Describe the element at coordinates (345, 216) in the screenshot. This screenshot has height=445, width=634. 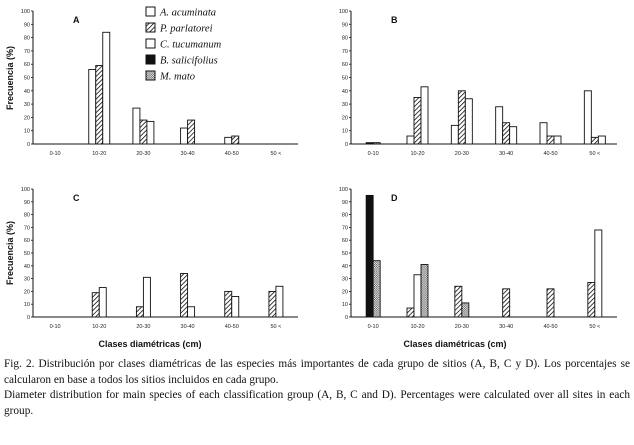
I see `panel-d-ytick-label: 80` at that location.